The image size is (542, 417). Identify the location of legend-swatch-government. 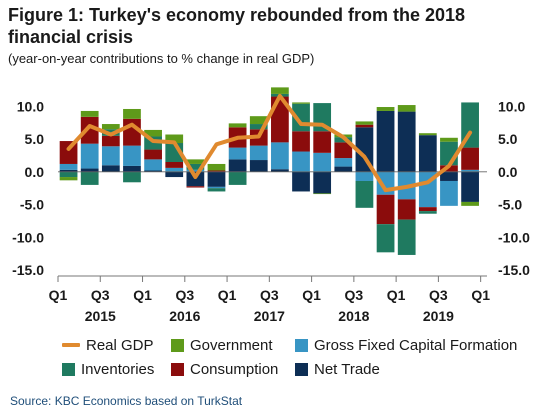
(177, 345).